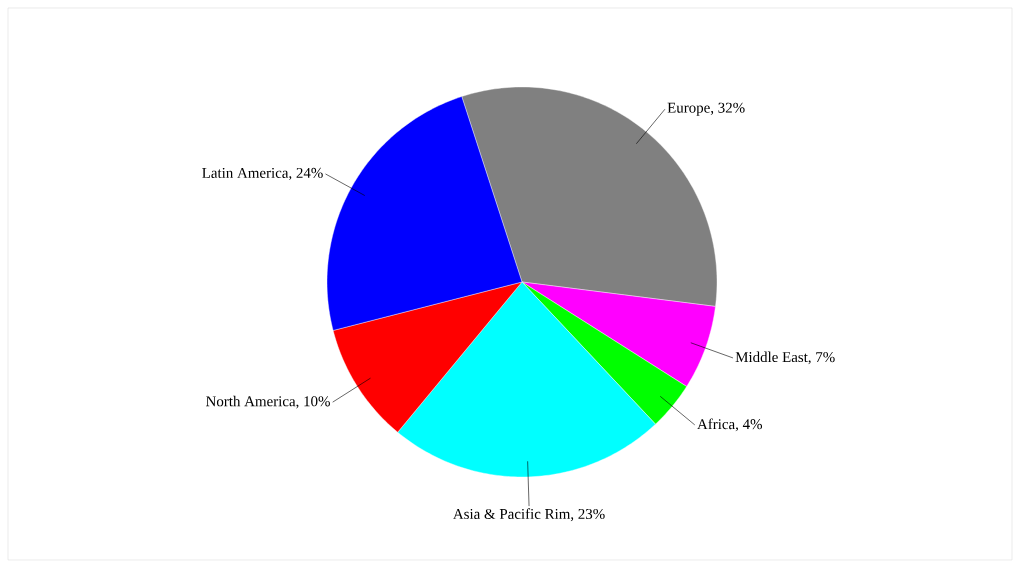 This screenshot has height=564, width=1020. Describe the element at coordinates (821, 358) in the screenshot. I see `data-label: , 7%` at that location.